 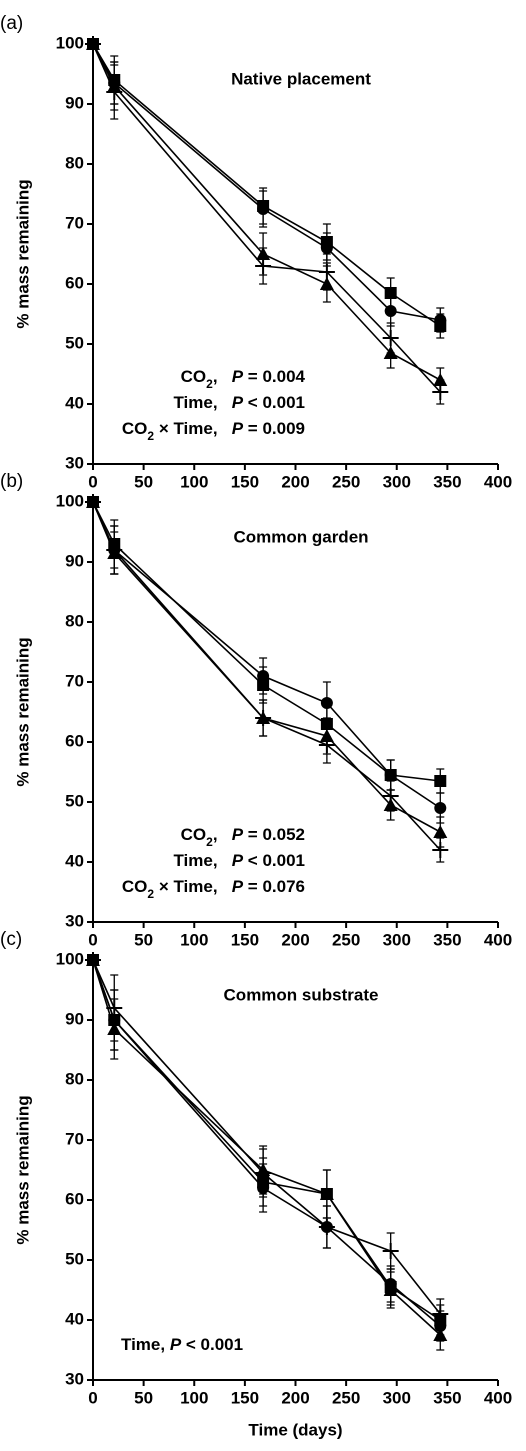 I want to click on annotation: CO2, P = 0.052, so click(x=243, y=837).